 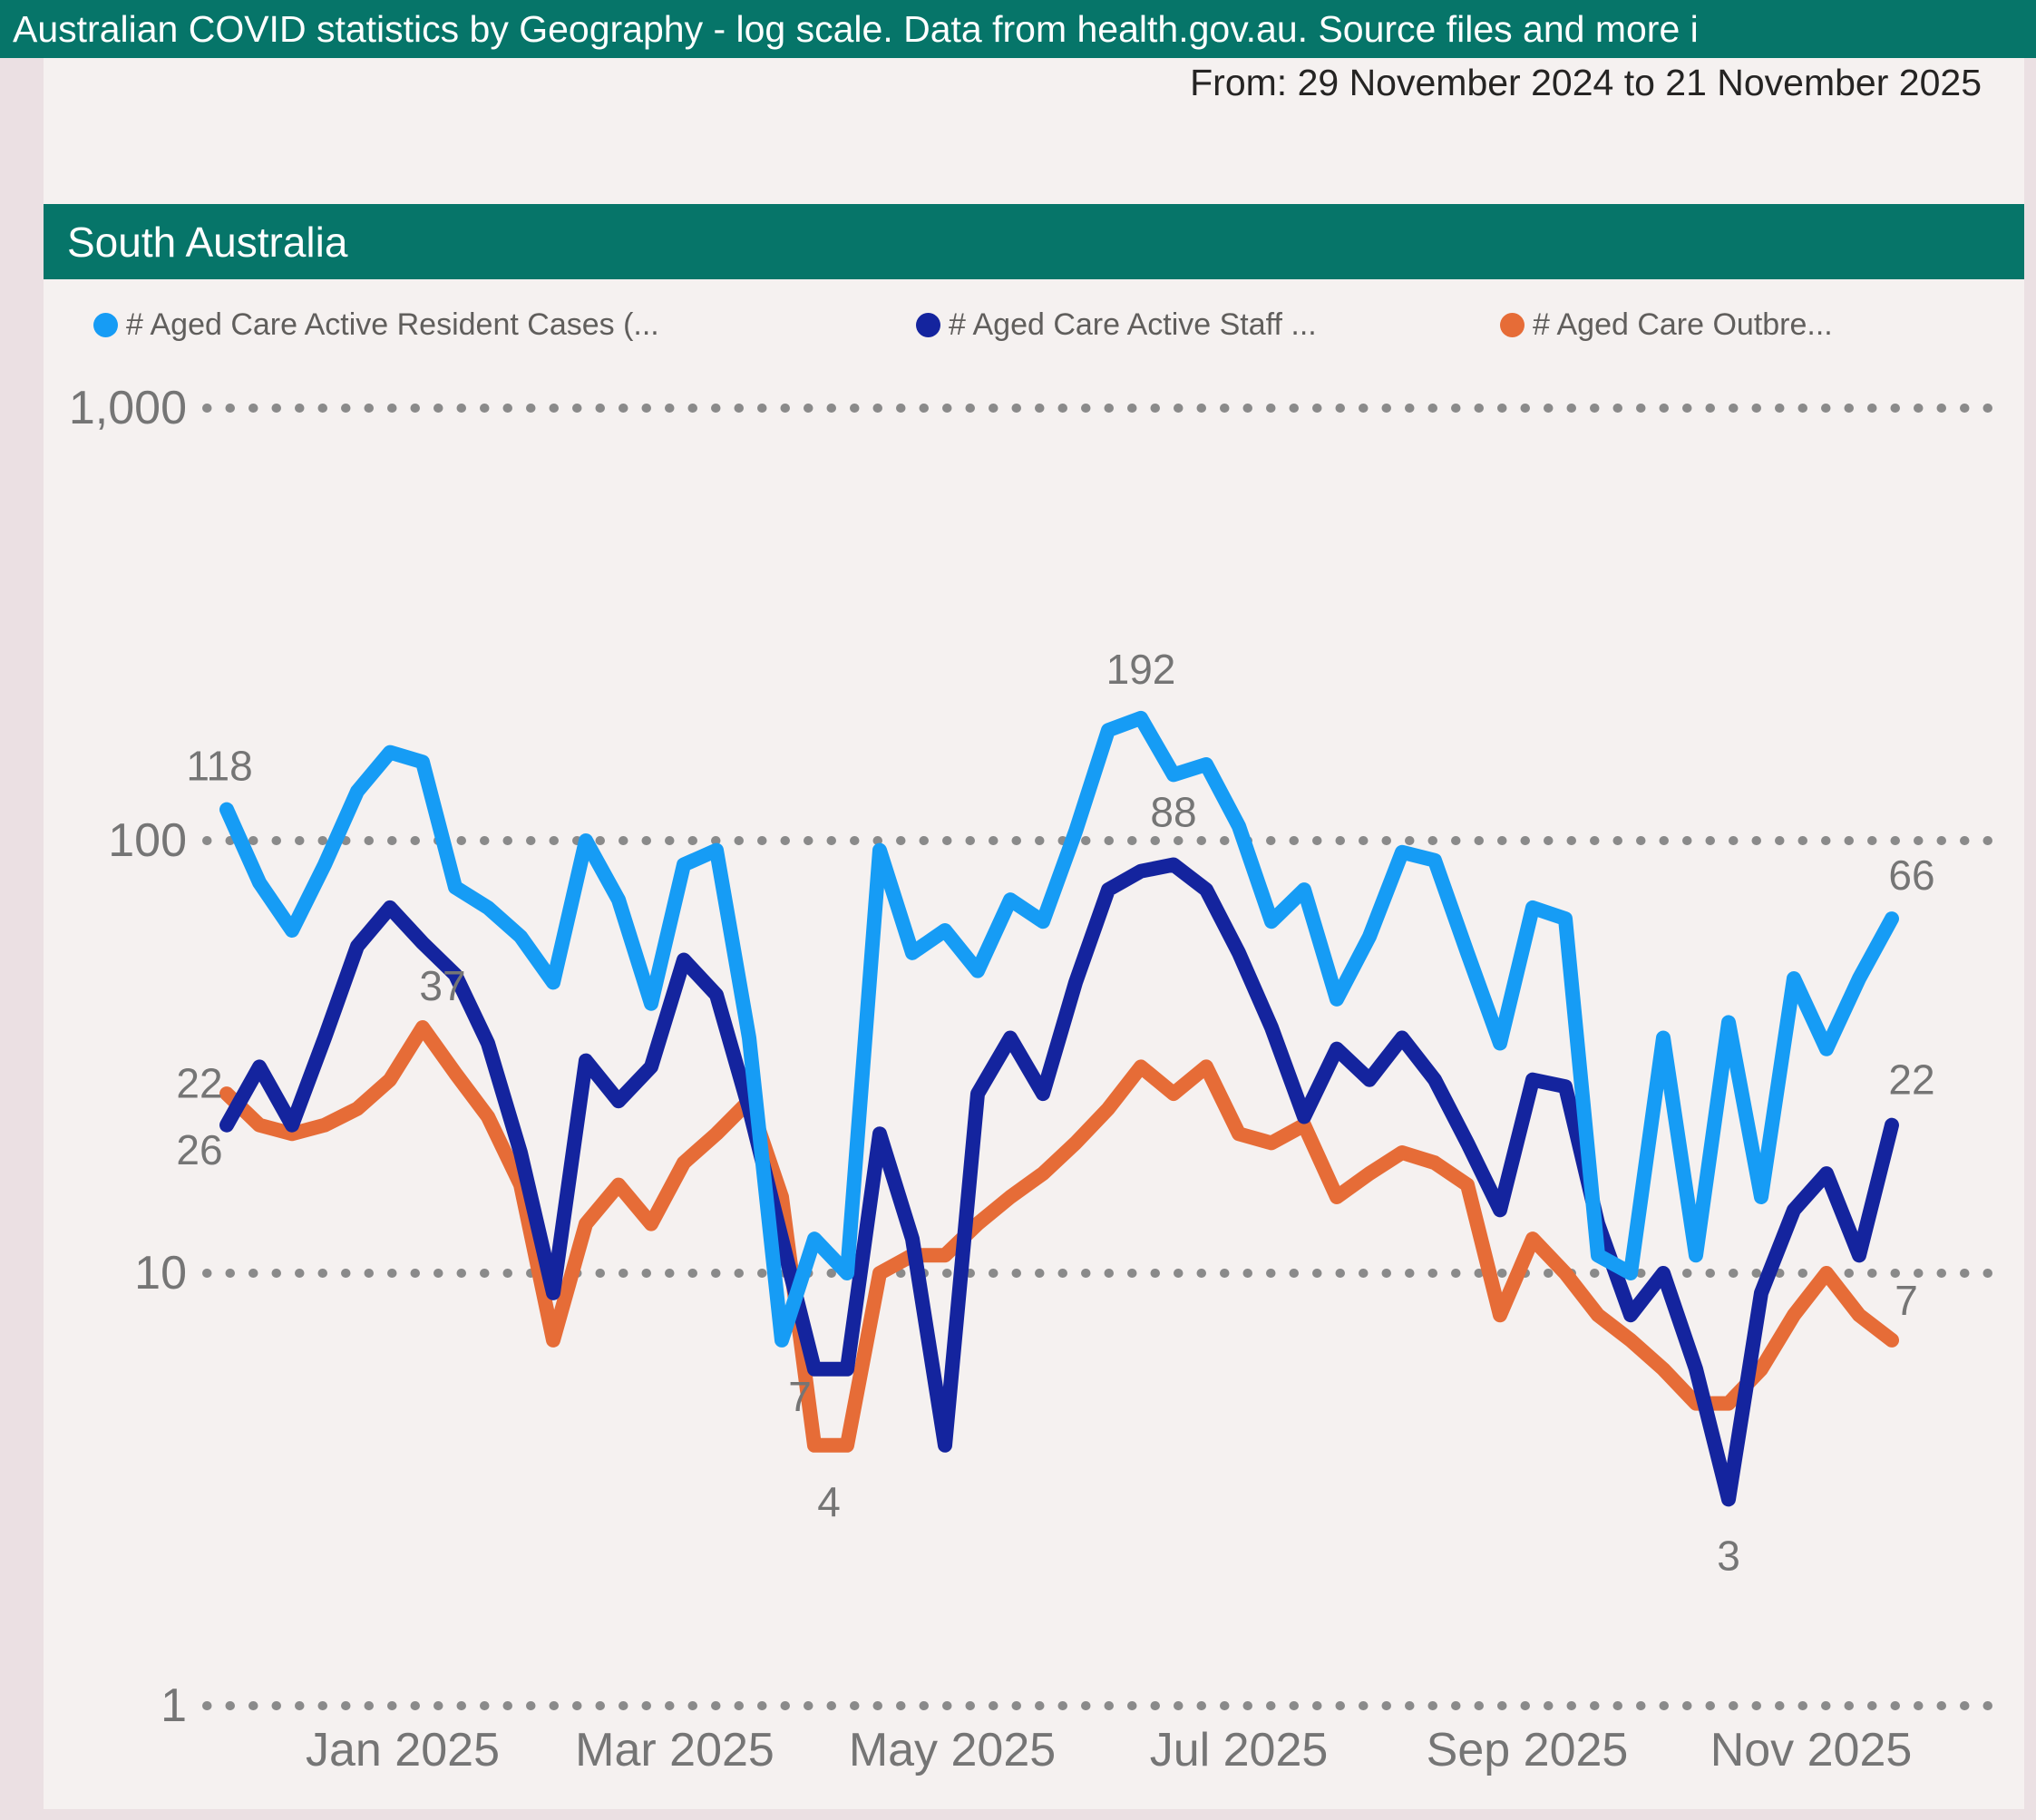 What do you see at coordinates (1141, 669) in the screenshot?
I see `data-label: 192` at bounding box center [1141, 669].